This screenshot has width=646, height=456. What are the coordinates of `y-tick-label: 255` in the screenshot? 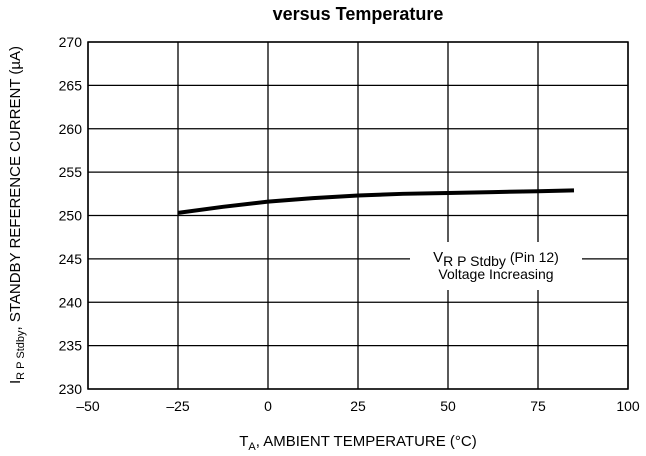 It's located at (71, 172).